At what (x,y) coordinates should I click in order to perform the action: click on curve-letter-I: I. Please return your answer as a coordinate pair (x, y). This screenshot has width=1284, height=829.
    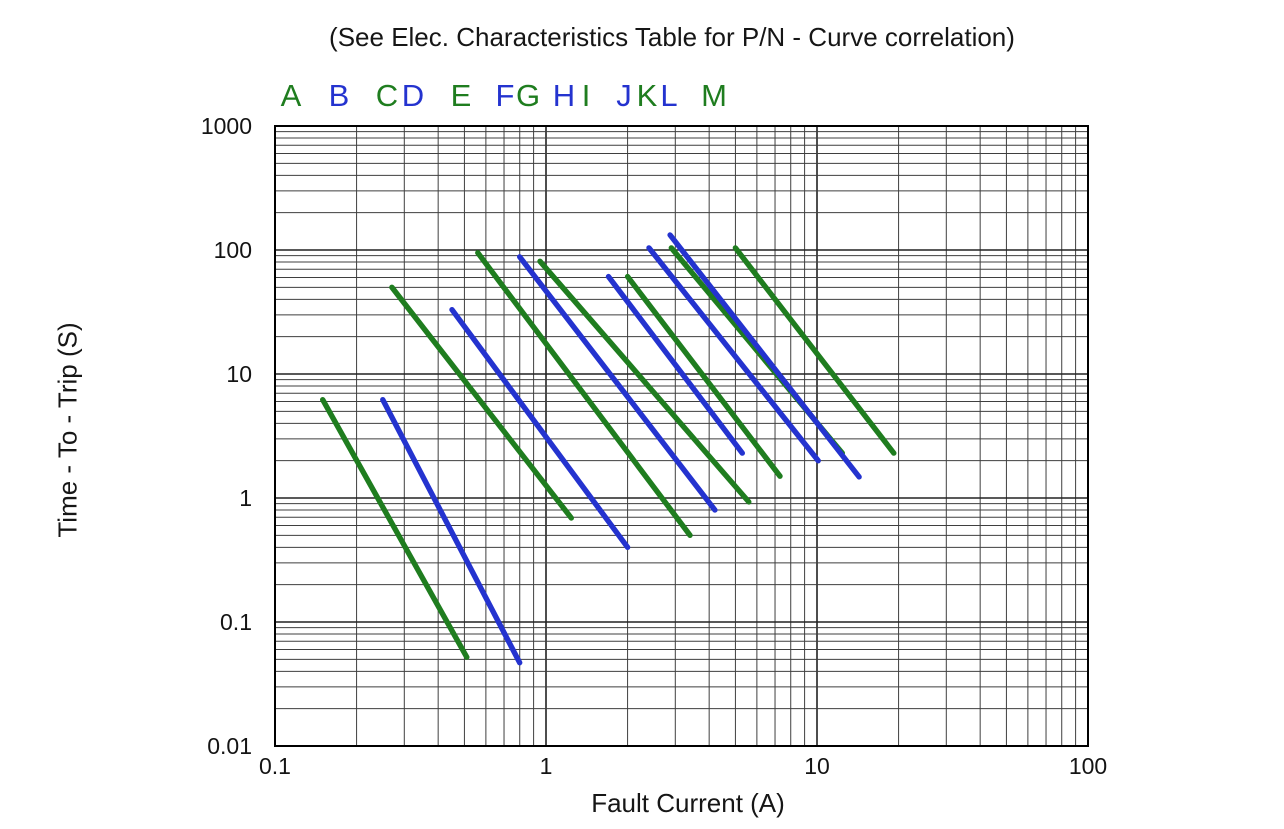
    Looking at the image, I should click on (586, 95).